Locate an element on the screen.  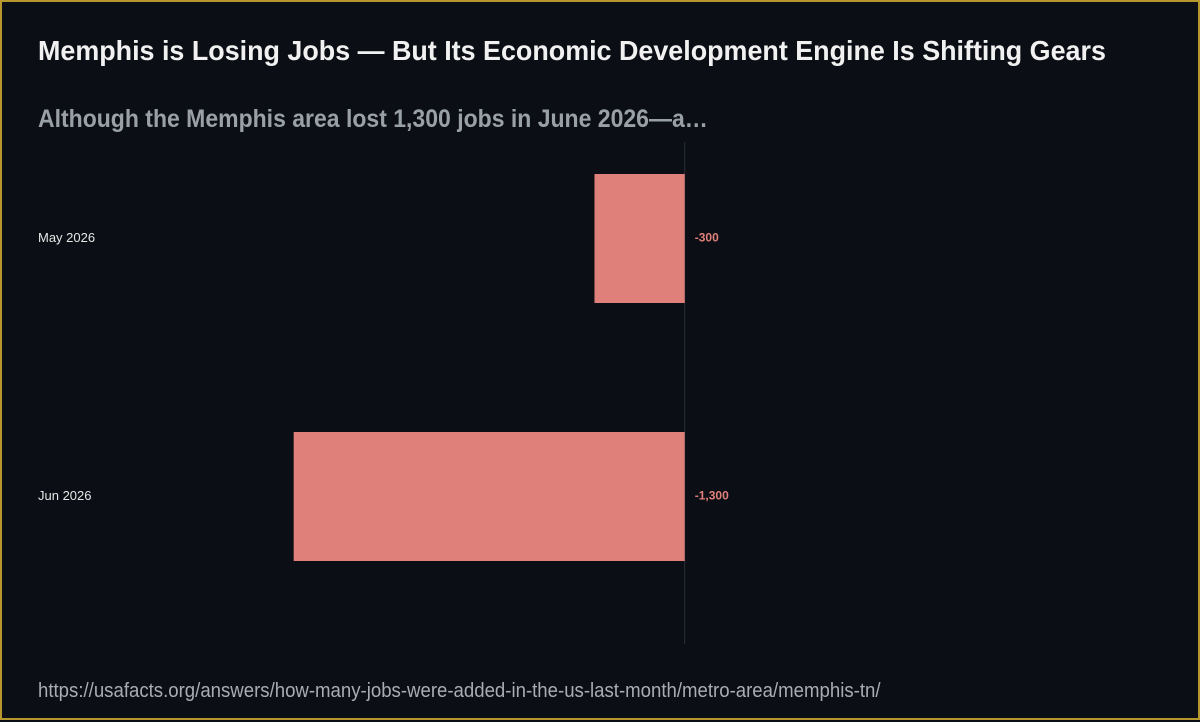
bar-jun-2026 is located at coordinates (489, 496).